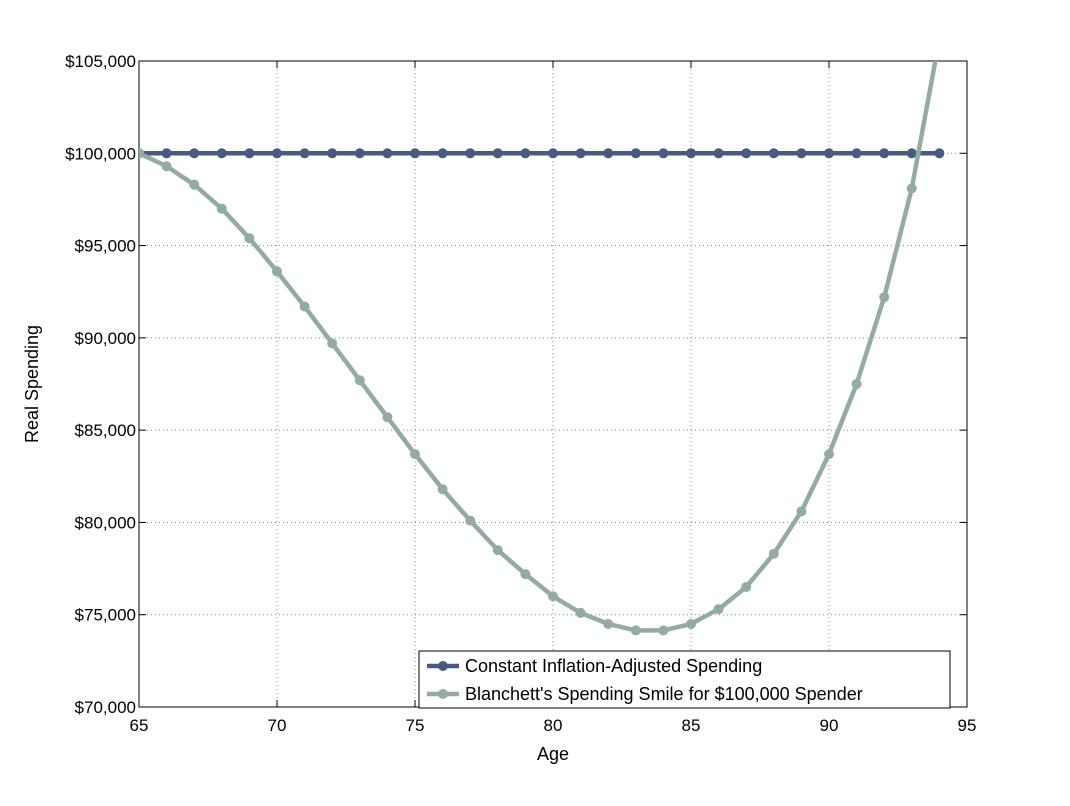 The height and width of the screenshot is (806, 1070). Describe the element at coordinates (105, 338) in the screenshot. I see `y-tick-label: $90,000` at that location.